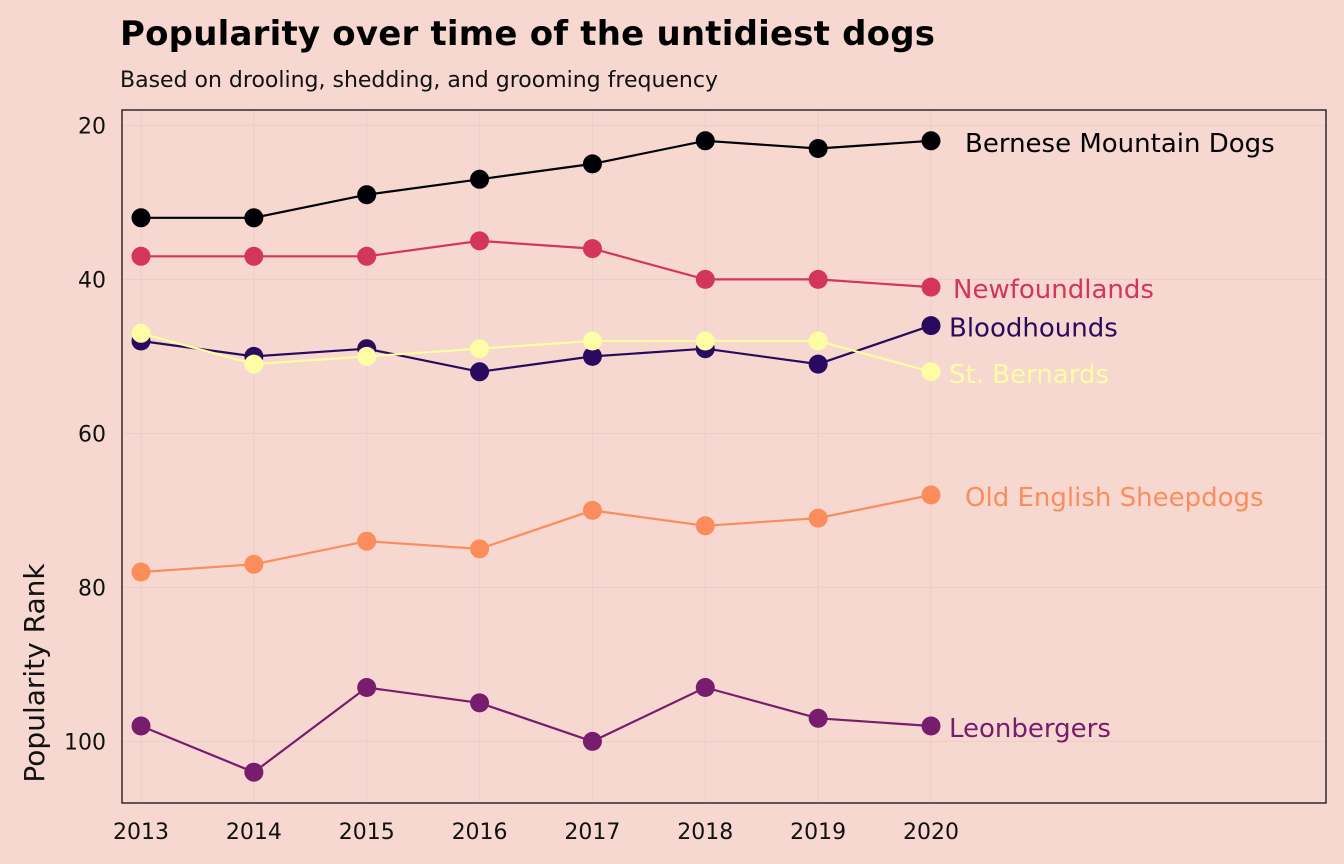 The height and width of the screenshot is (864, 1344). What do you see at coordinates (92, 434) in the screenshot?
I see `y-tick-label: 60` at bounding box center [92, 434].